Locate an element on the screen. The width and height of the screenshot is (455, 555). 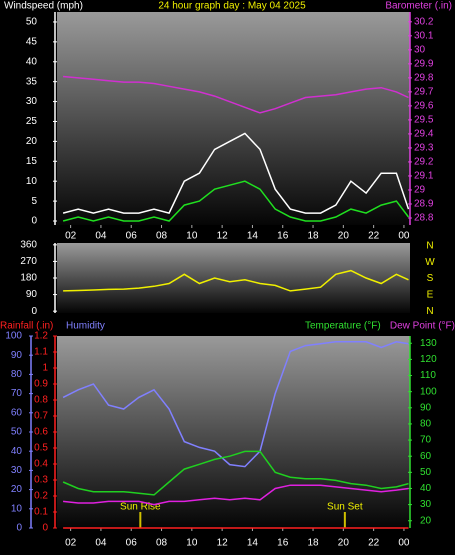
y-tick-label: 5 is located at coordinates (34, 201).